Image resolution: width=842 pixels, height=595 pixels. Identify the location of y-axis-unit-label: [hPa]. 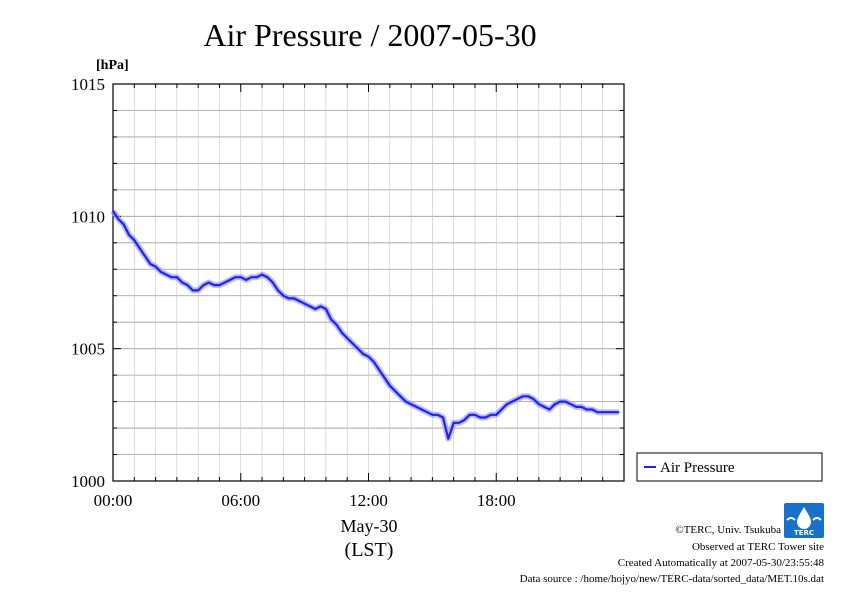
(112, 65).